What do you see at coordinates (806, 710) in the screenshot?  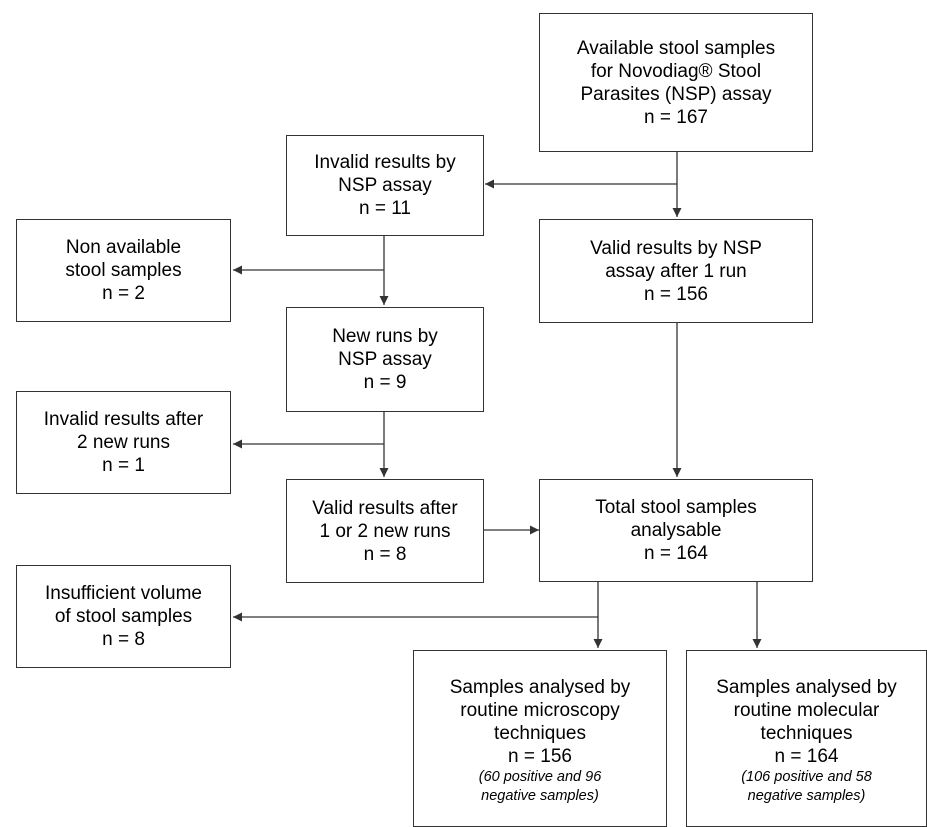 I see `box-line: routine molecular` at bounding box center [806, 710].